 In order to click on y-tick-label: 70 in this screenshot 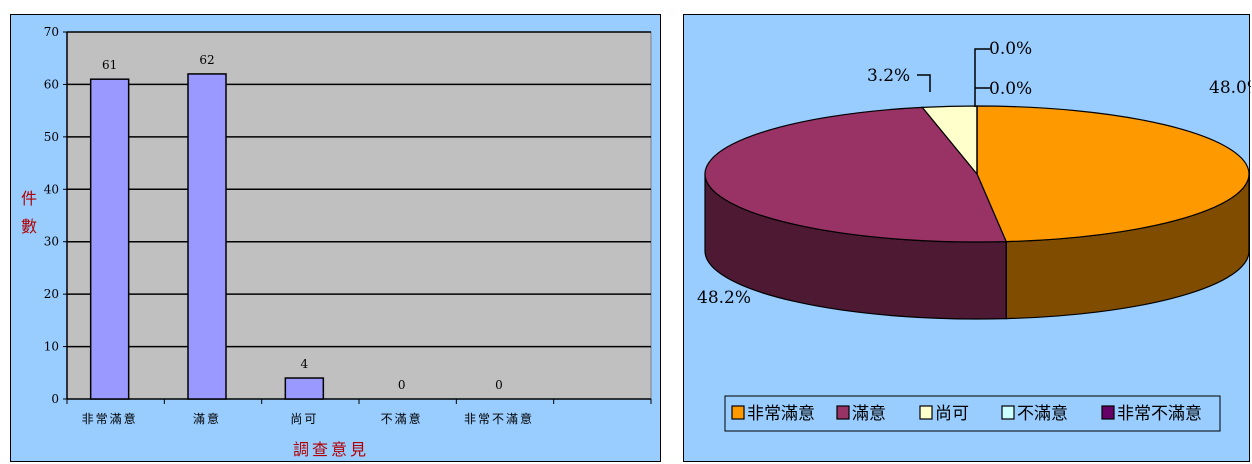, I will do `click(51, 32)`.